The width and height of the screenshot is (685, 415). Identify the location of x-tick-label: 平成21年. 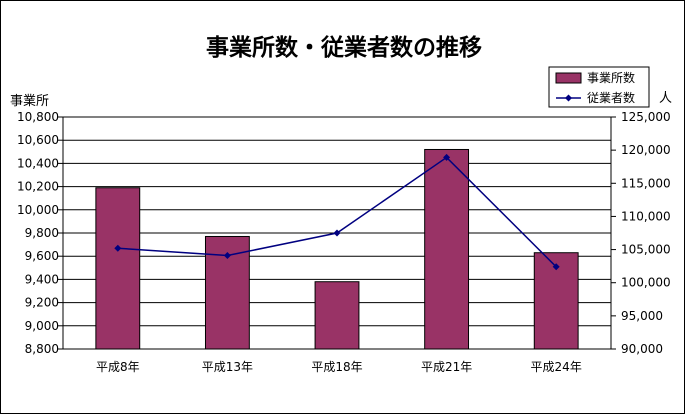
(446, 367).